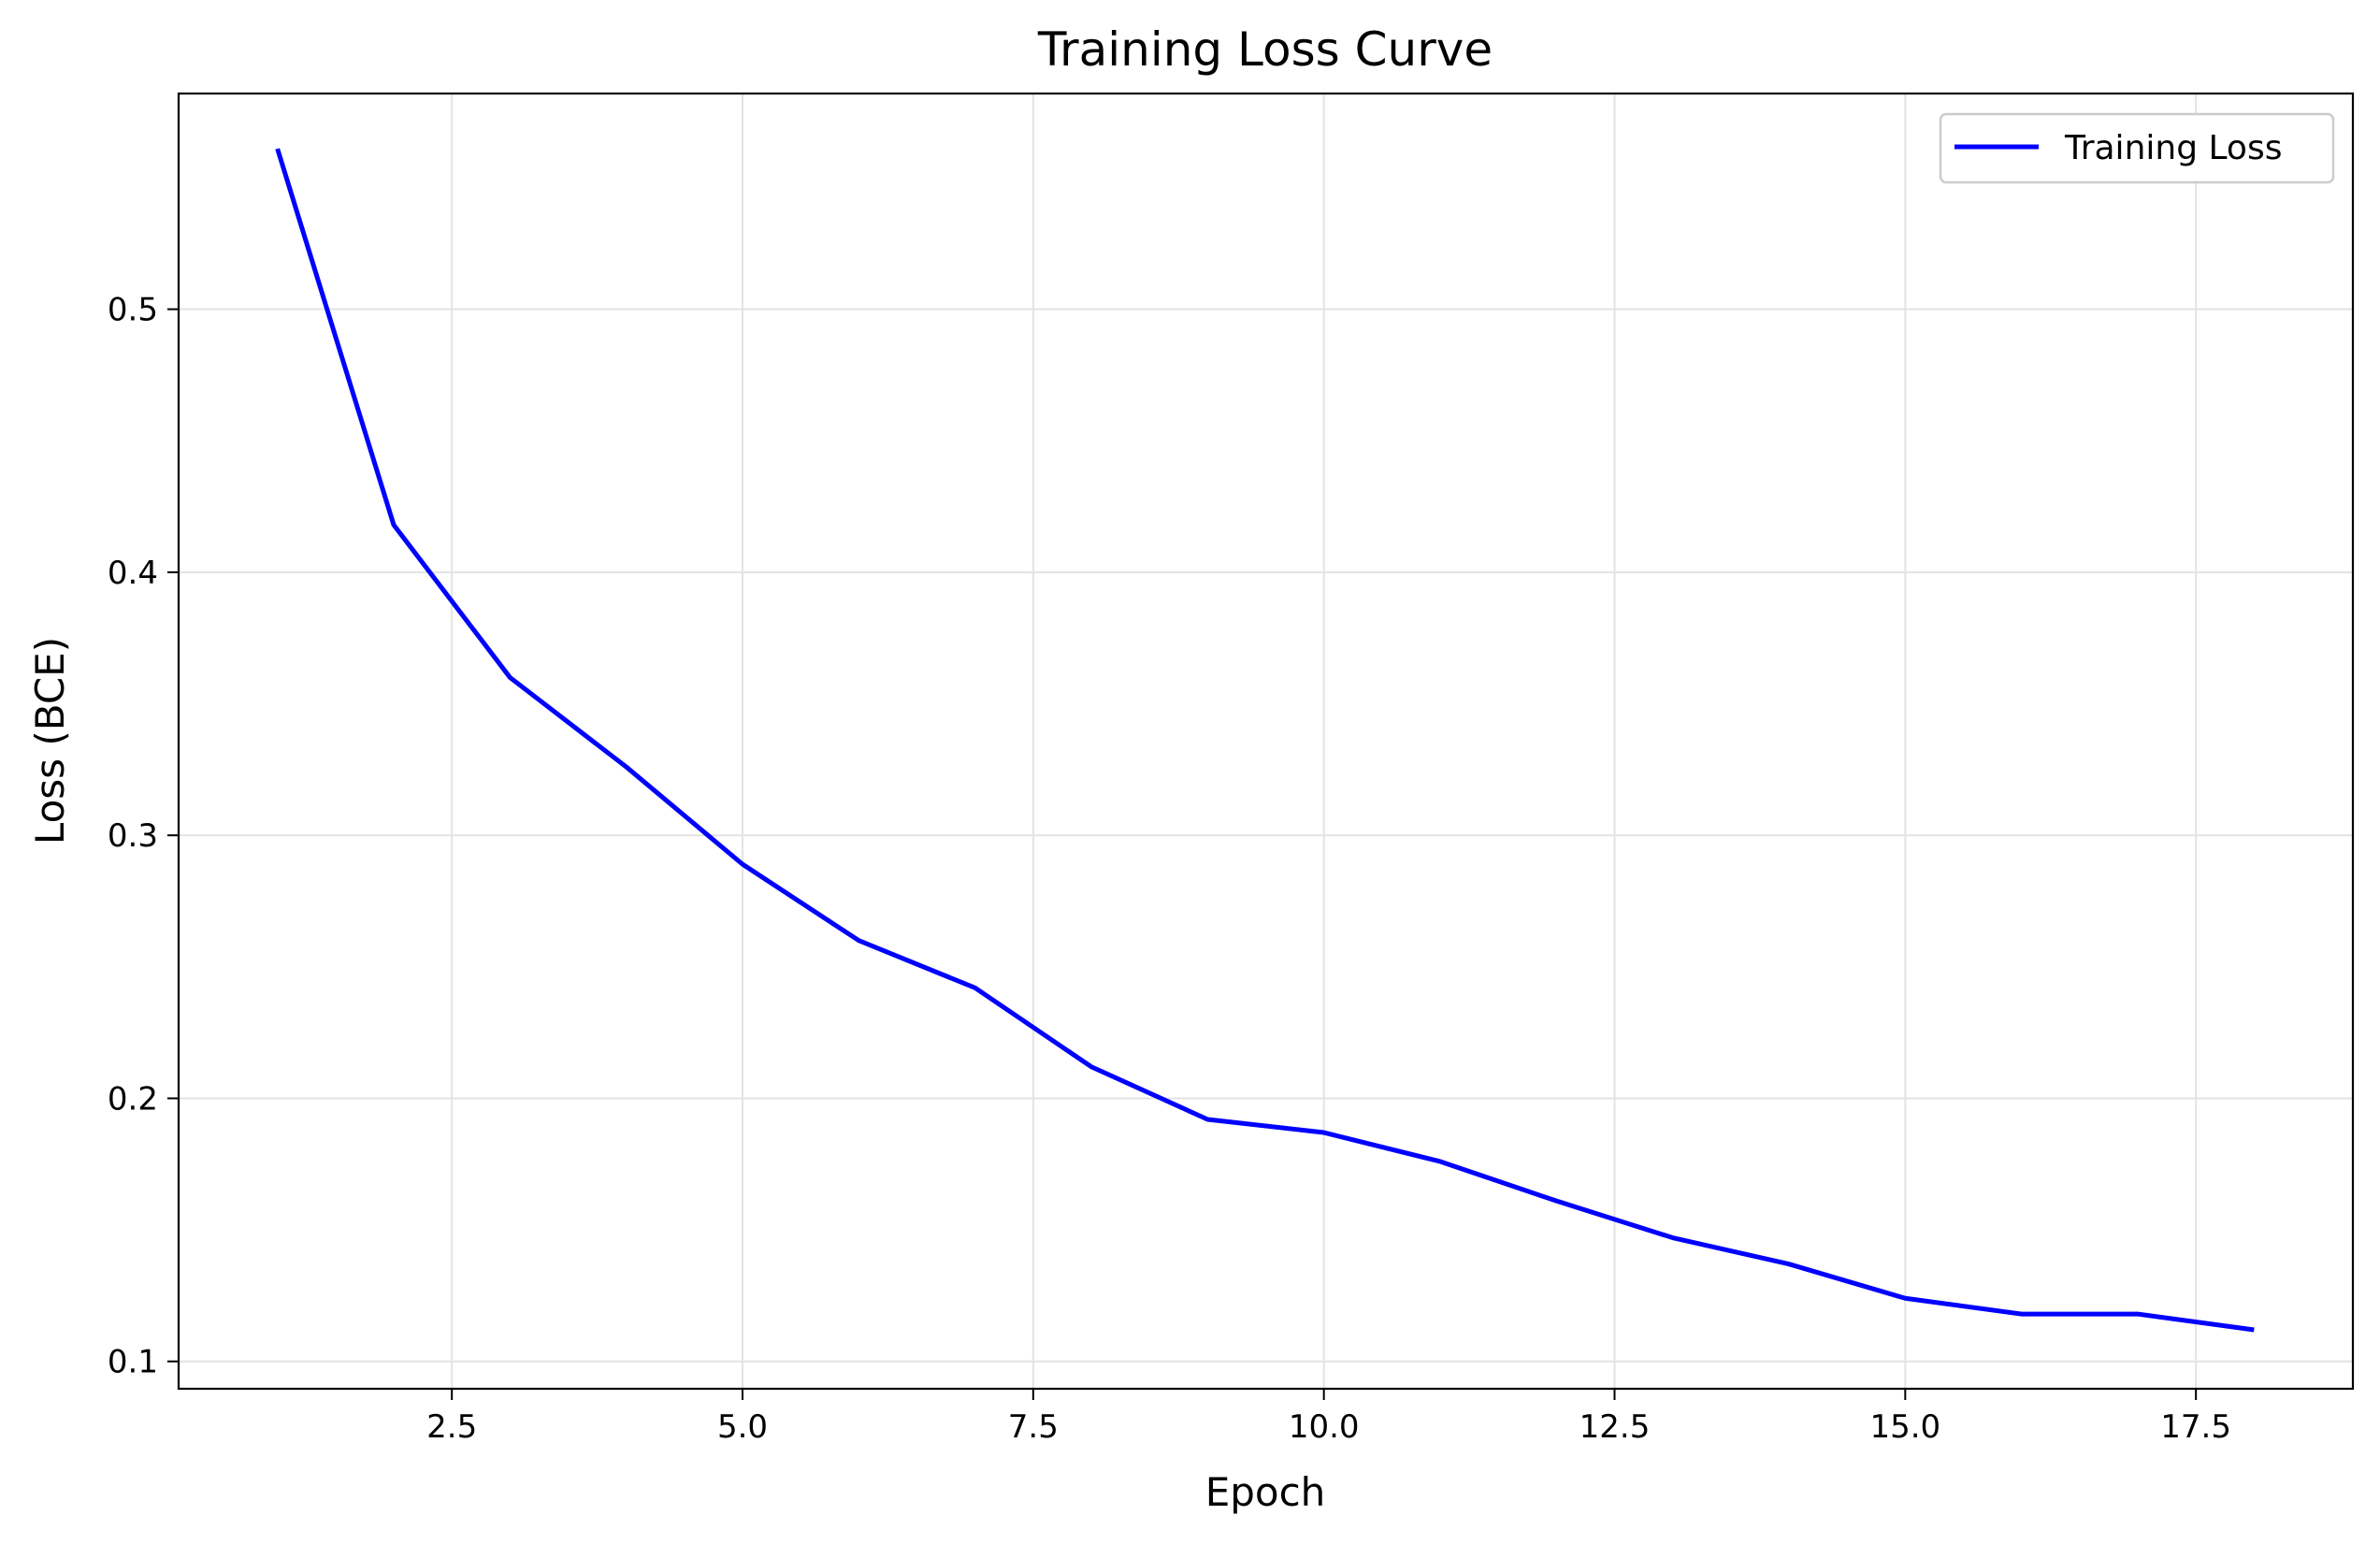 This screenshot has width=2380, height=1544. Describe the element at coordinates (451, 1427) in the screenshot. I see `x-tick-label: 2.5` at that location.